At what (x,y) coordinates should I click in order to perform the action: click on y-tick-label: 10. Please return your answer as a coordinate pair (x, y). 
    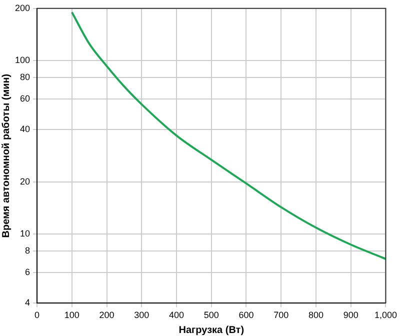
    Looking at the image, I should click on (25, 233).